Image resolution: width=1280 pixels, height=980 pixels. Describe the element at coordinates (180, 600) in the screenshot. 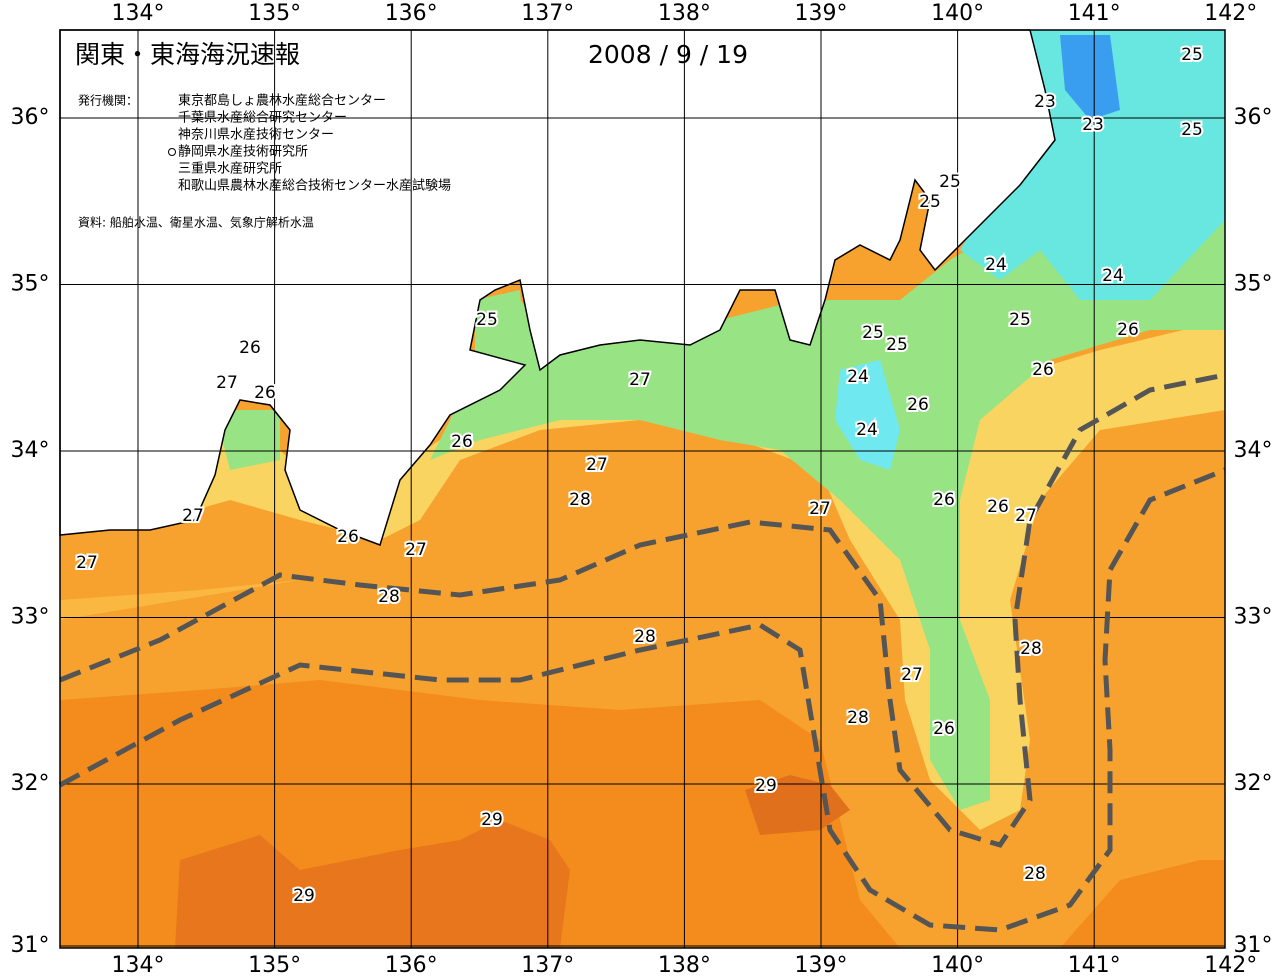

I see `transition-zone` at that location.